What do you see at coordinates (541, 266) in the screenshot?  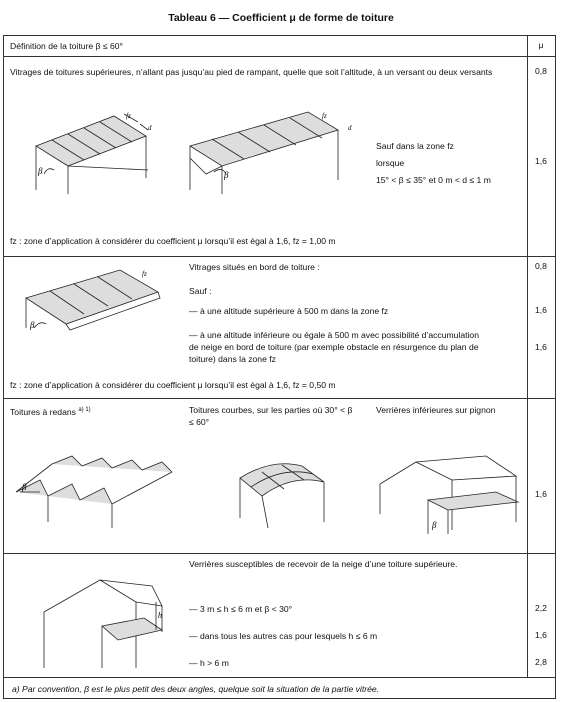 I see `row2-mu-1: 0,8` at bounding box center [541, 266].